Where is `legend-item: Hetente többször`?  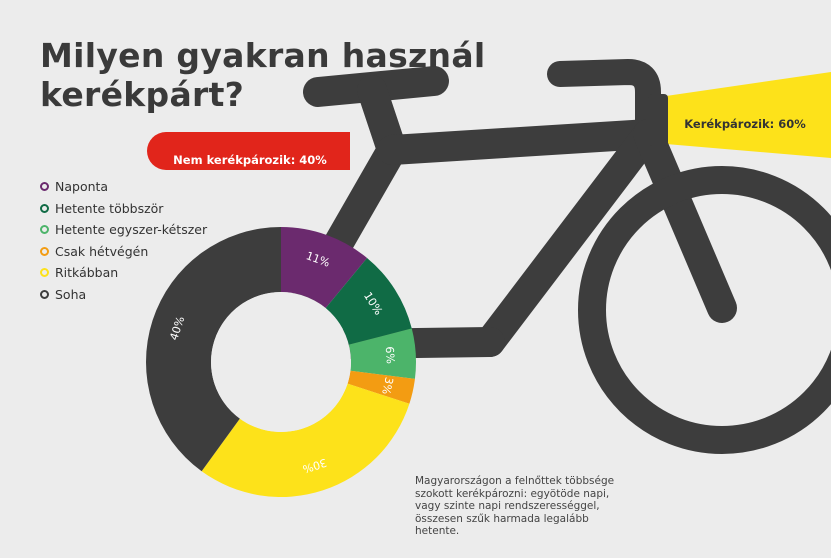
legend-item: Hetente többször is located at coordinates (123, 209).